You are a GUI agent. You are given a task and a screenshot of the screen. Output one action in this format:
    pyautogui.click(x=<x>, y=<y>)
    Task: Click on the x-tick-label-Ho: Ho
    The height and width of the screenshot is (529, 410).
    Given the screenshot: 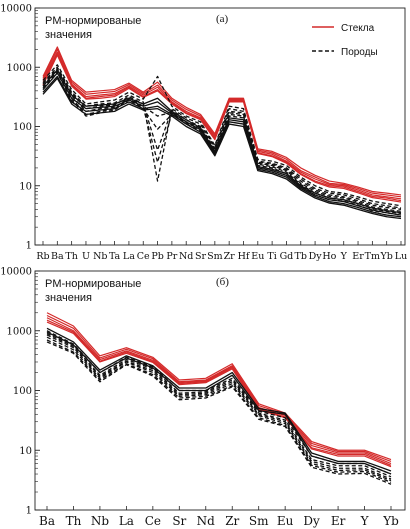 What is the action you would take?
    pyautogui.click(x=329, y=256)
    